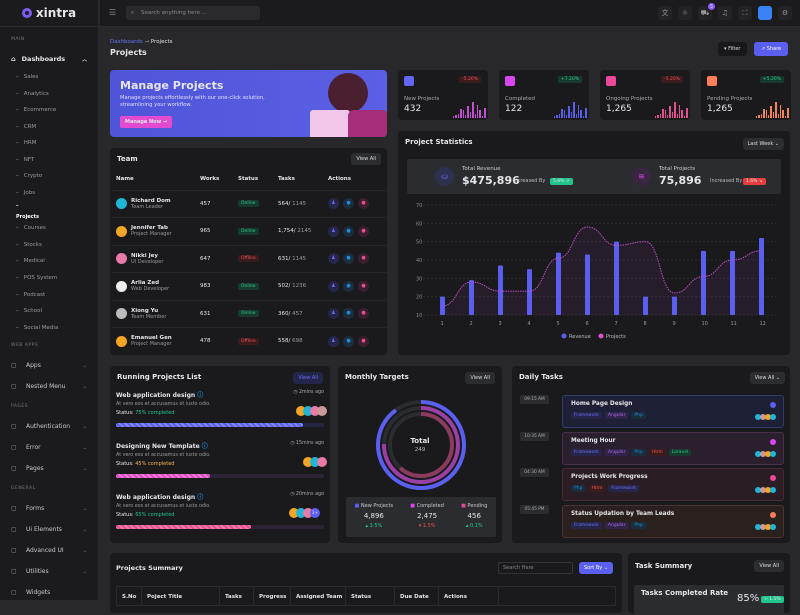  Describe the element at coordinates (49, 94) in the screenshot. I see `sidebar-item-analytics: Analytics` at that location.